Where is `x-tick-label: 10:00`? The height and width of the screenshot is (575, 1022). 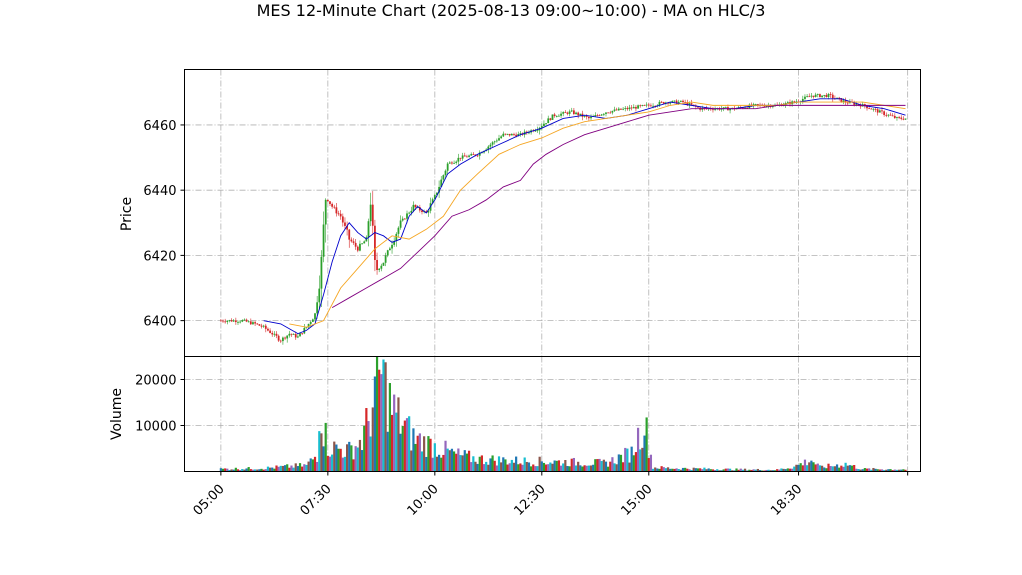 x-tick-label: 10:00 is located at coordinates (423, 500).